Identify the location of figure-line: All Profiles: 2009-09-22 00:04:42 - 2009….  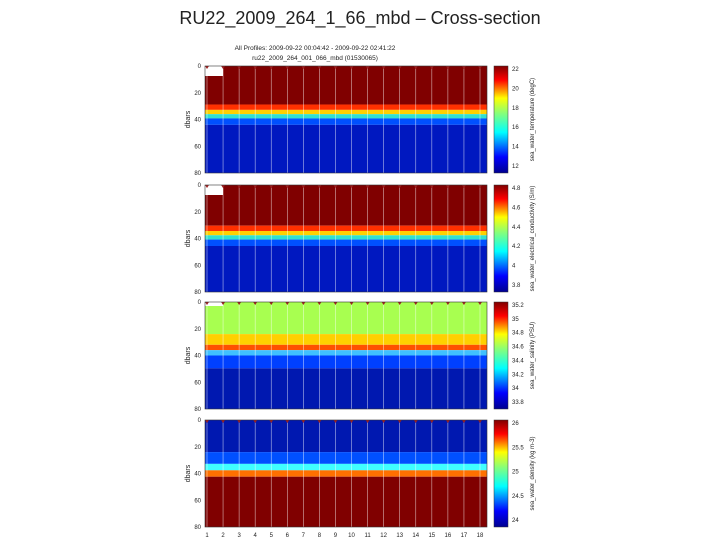
(315, 48).